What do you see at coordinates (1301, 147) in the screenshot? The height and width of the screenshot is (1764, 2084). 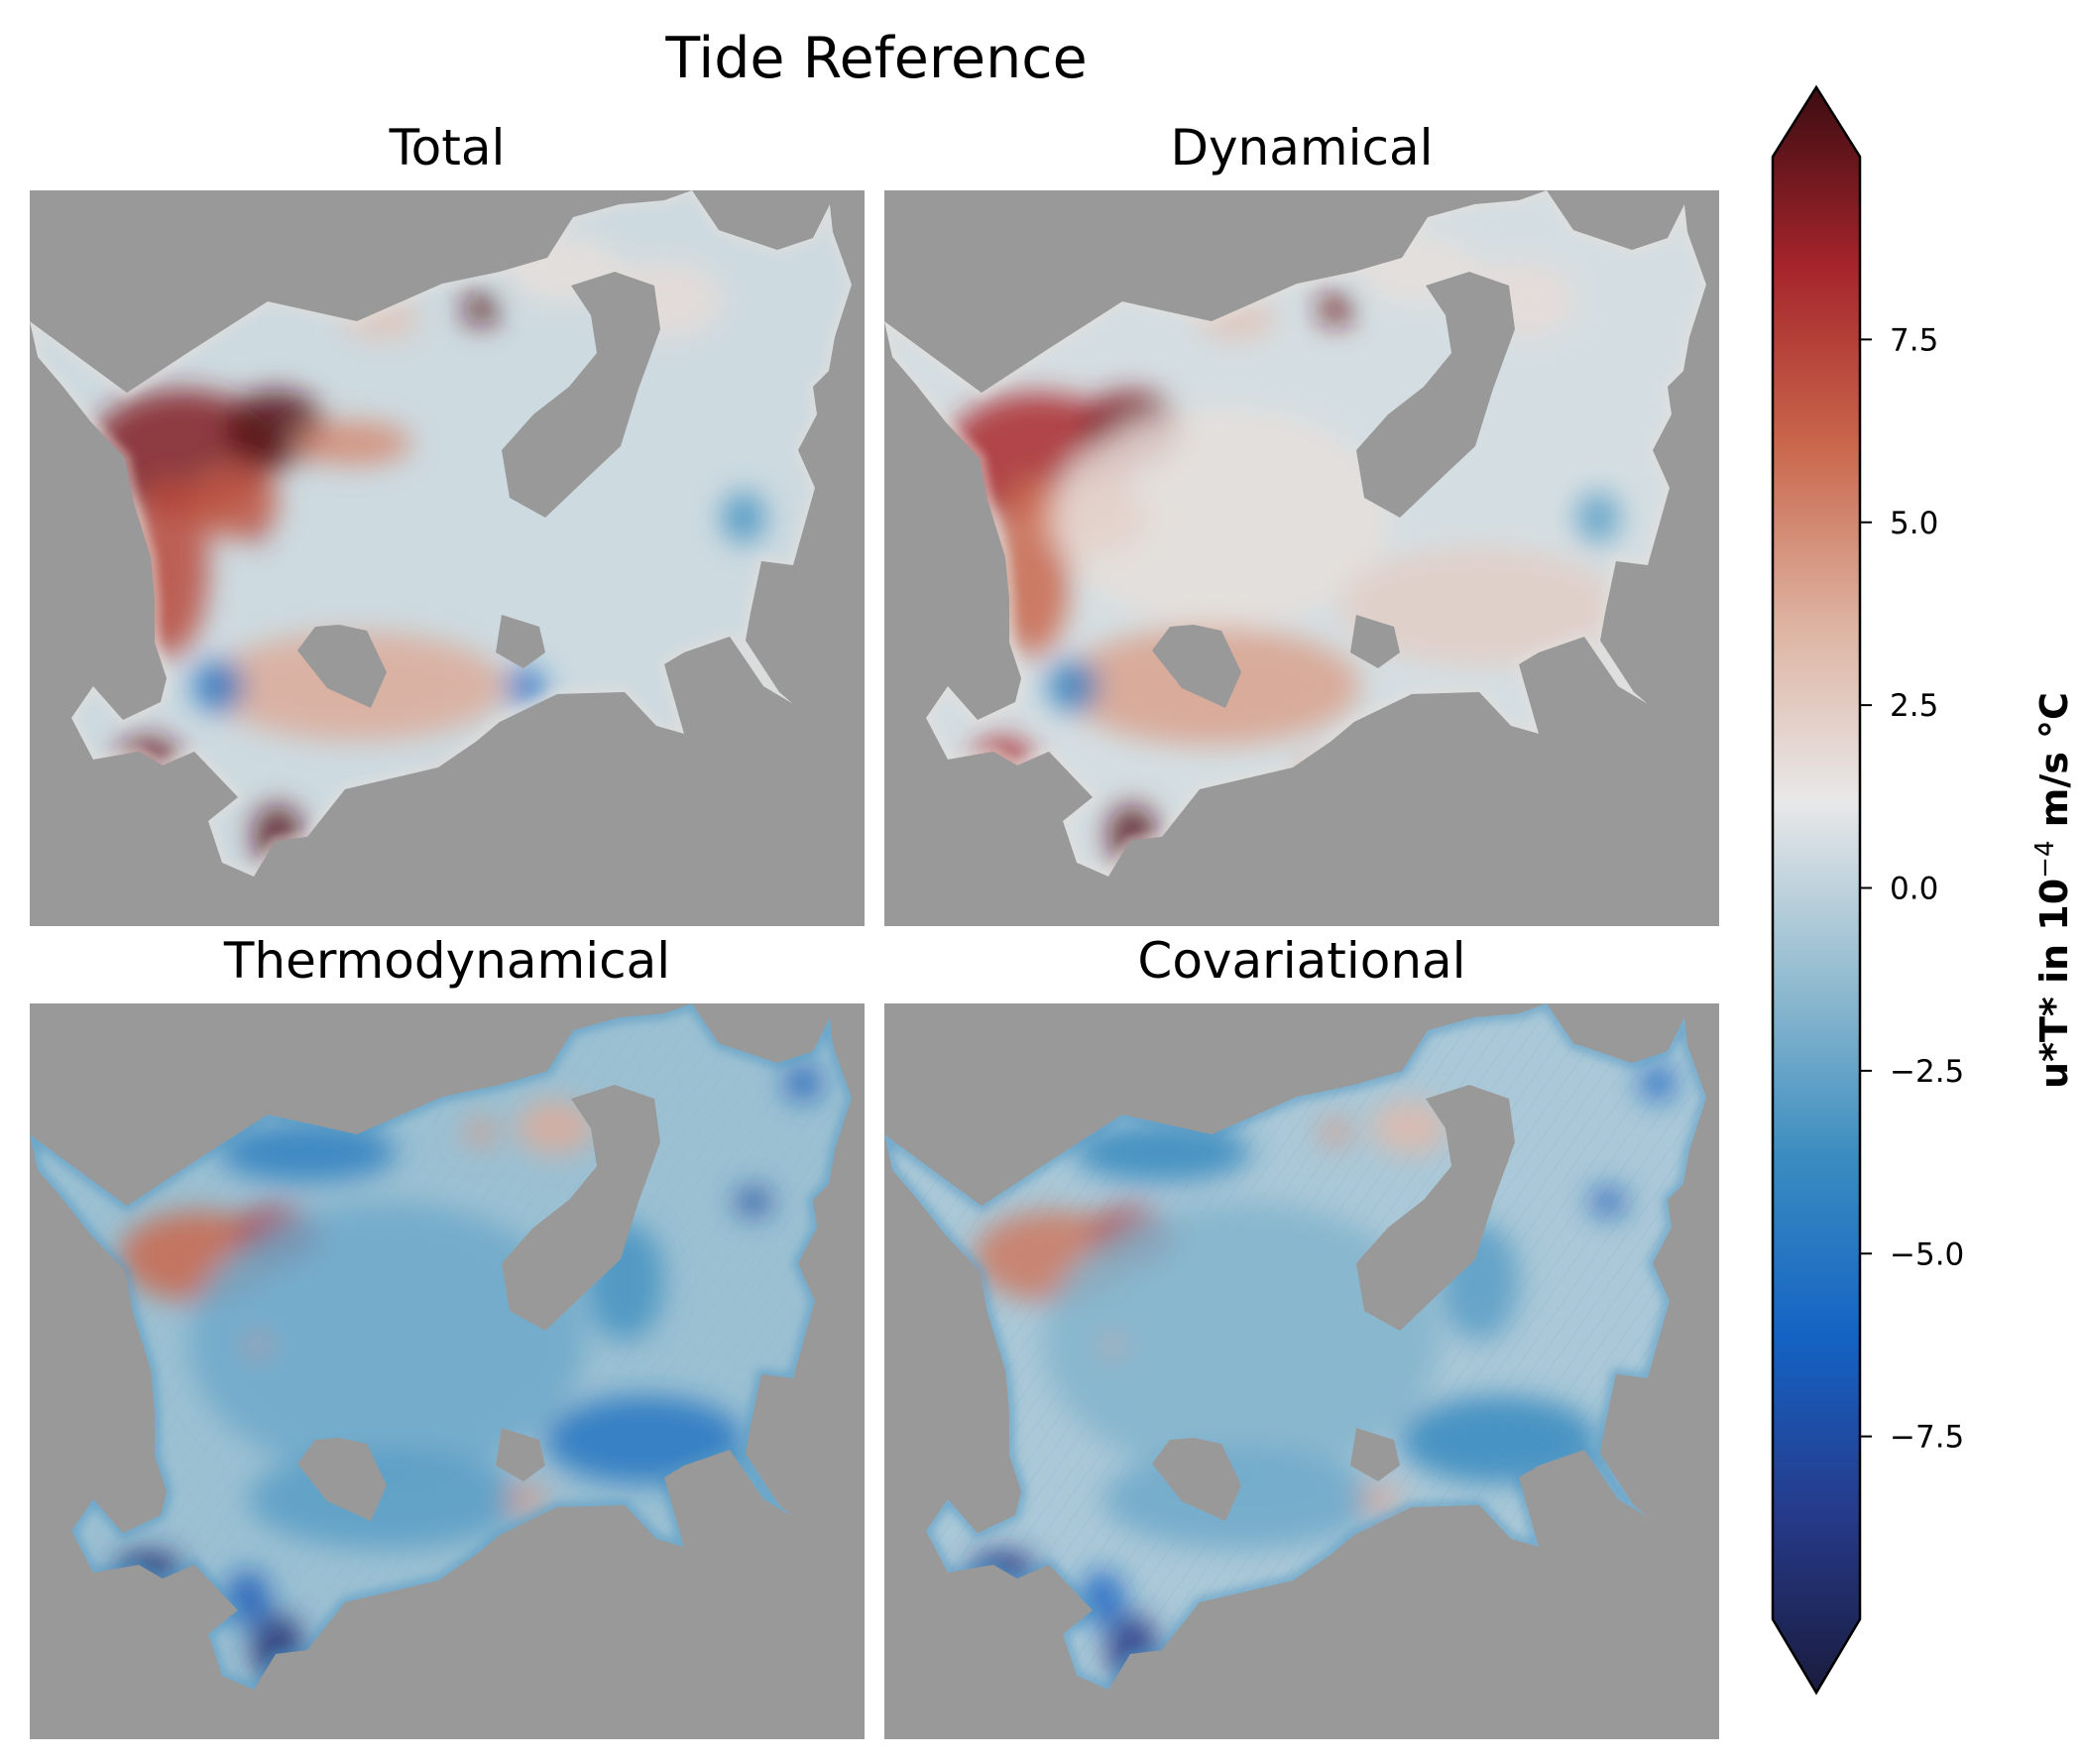 I see `panel-title: Dynamical` at bounding box center [1301, 147].